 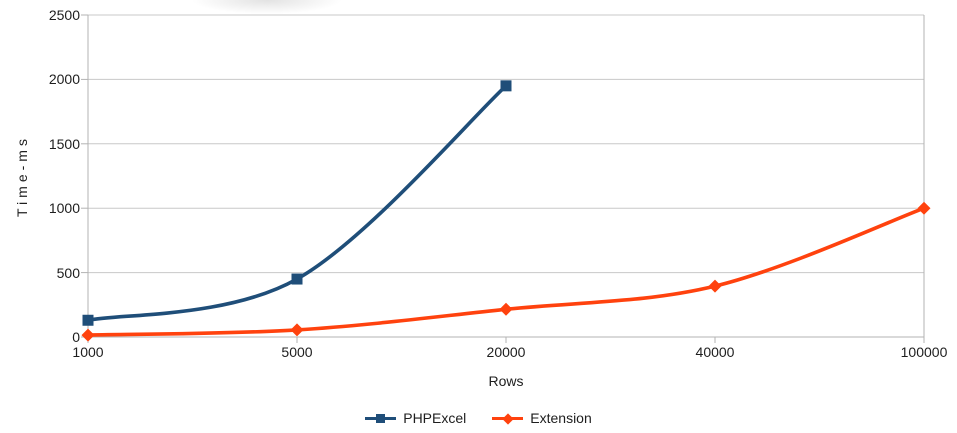 What do you see at coordinates (88, 352) in the screenshot?
I see `x-tick-label: 1000` at bounding box center [88, 352].